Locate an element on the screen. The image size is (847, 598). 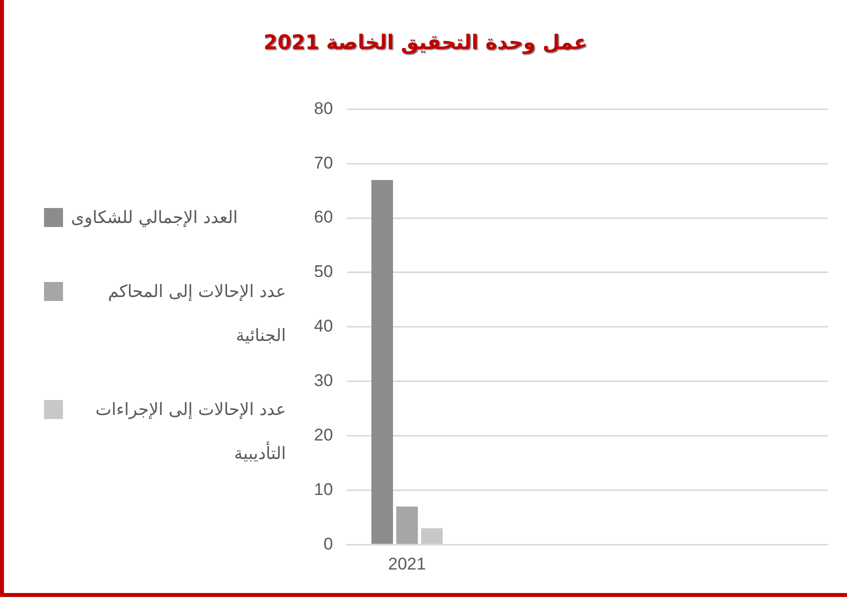
legend-label: العدد الإجمالي للشكاوى is located at coordinates (154, 218).